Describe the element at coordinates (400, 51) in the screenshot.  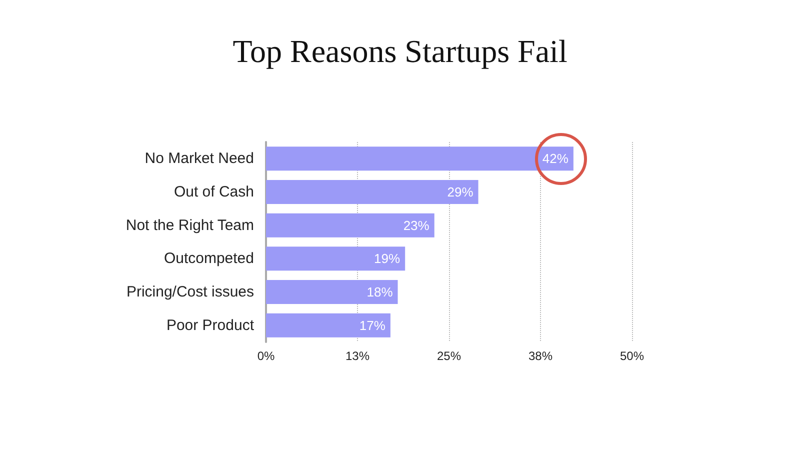
I see `chart-title: Top Reasons Startups Fail` at that location.